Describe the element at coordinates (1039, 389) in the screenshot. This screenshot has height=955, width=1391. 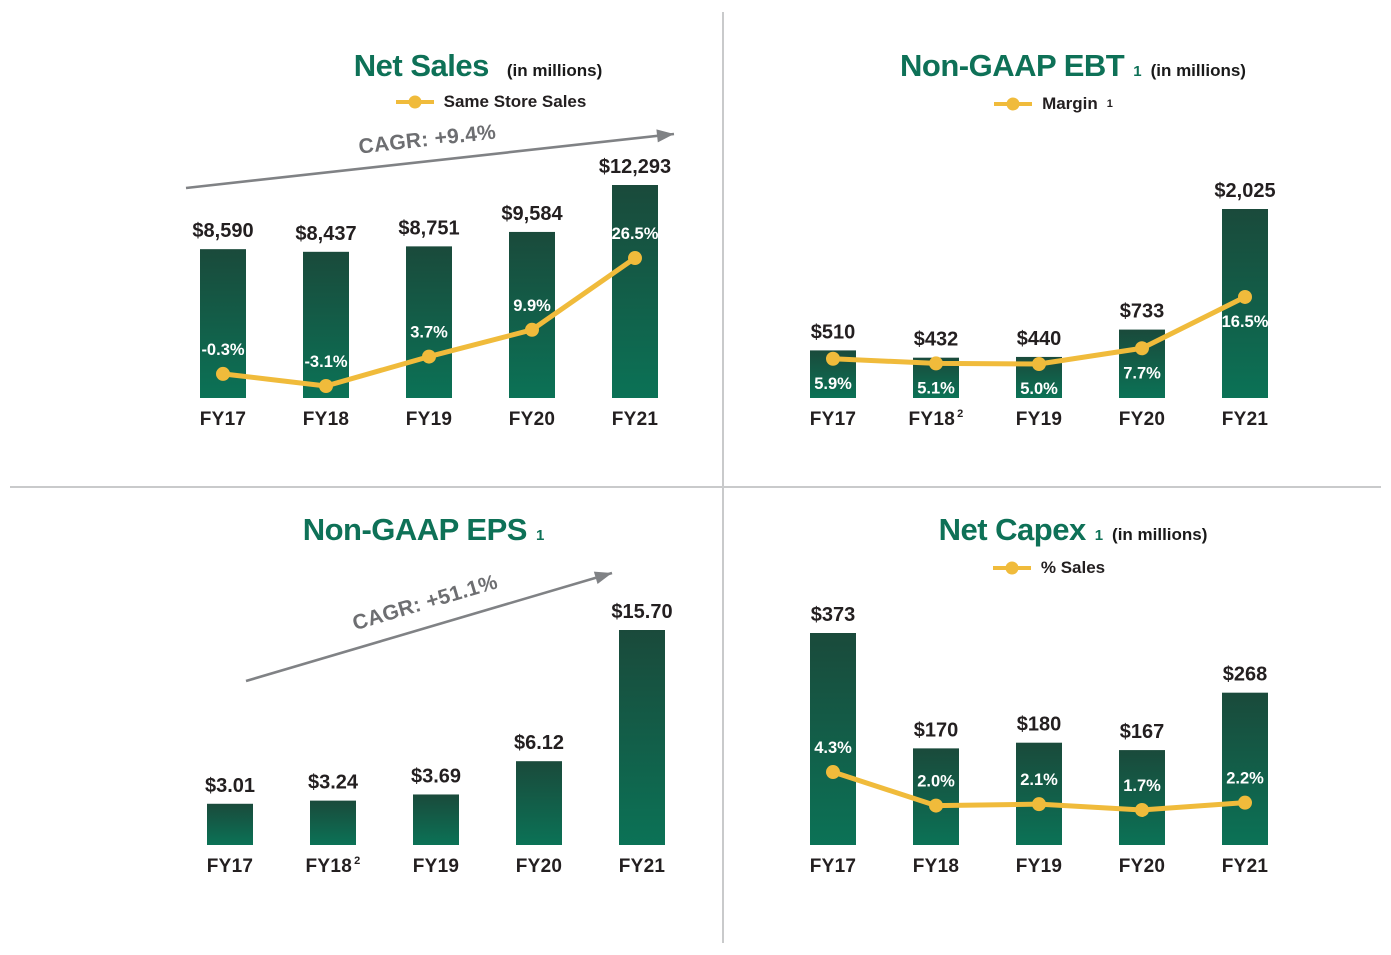
I see `line-pct-label: 5.0%` at that location.